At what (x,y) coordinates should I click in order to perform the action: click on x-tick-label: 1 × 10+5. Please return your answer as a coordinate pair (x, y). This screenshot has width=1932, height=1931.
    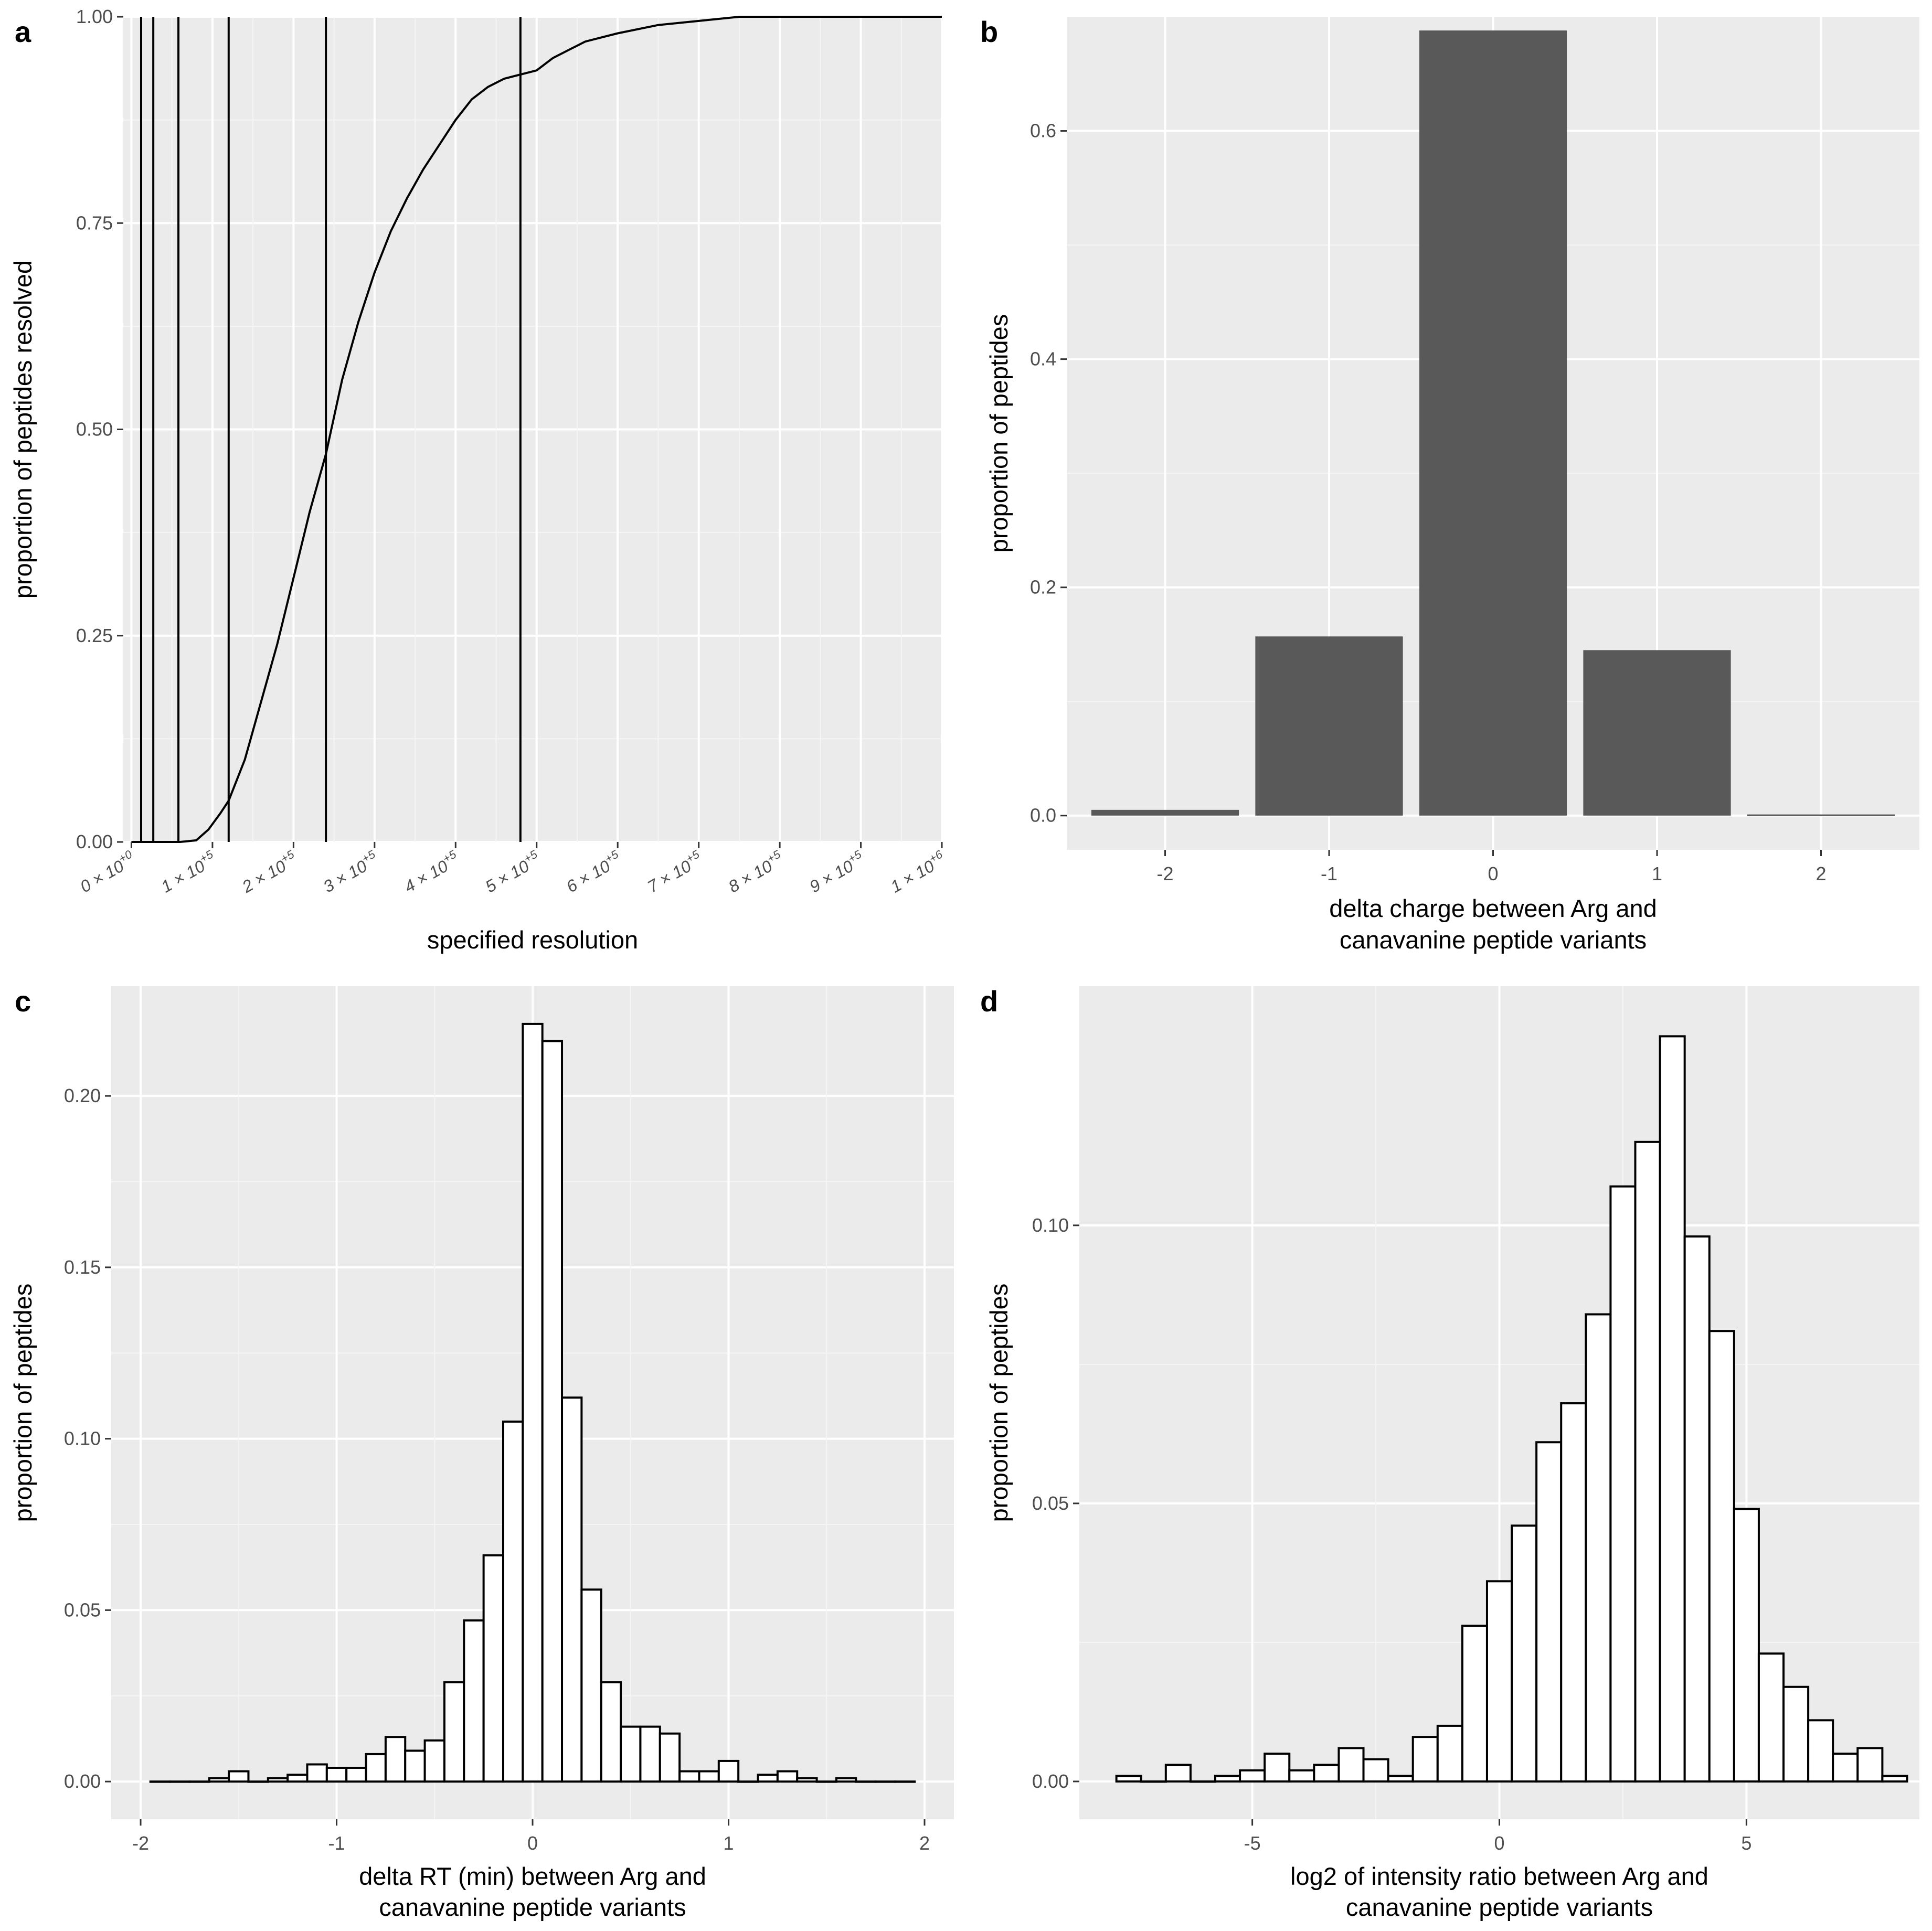
    Looking at the image, I should click on (188, 871).